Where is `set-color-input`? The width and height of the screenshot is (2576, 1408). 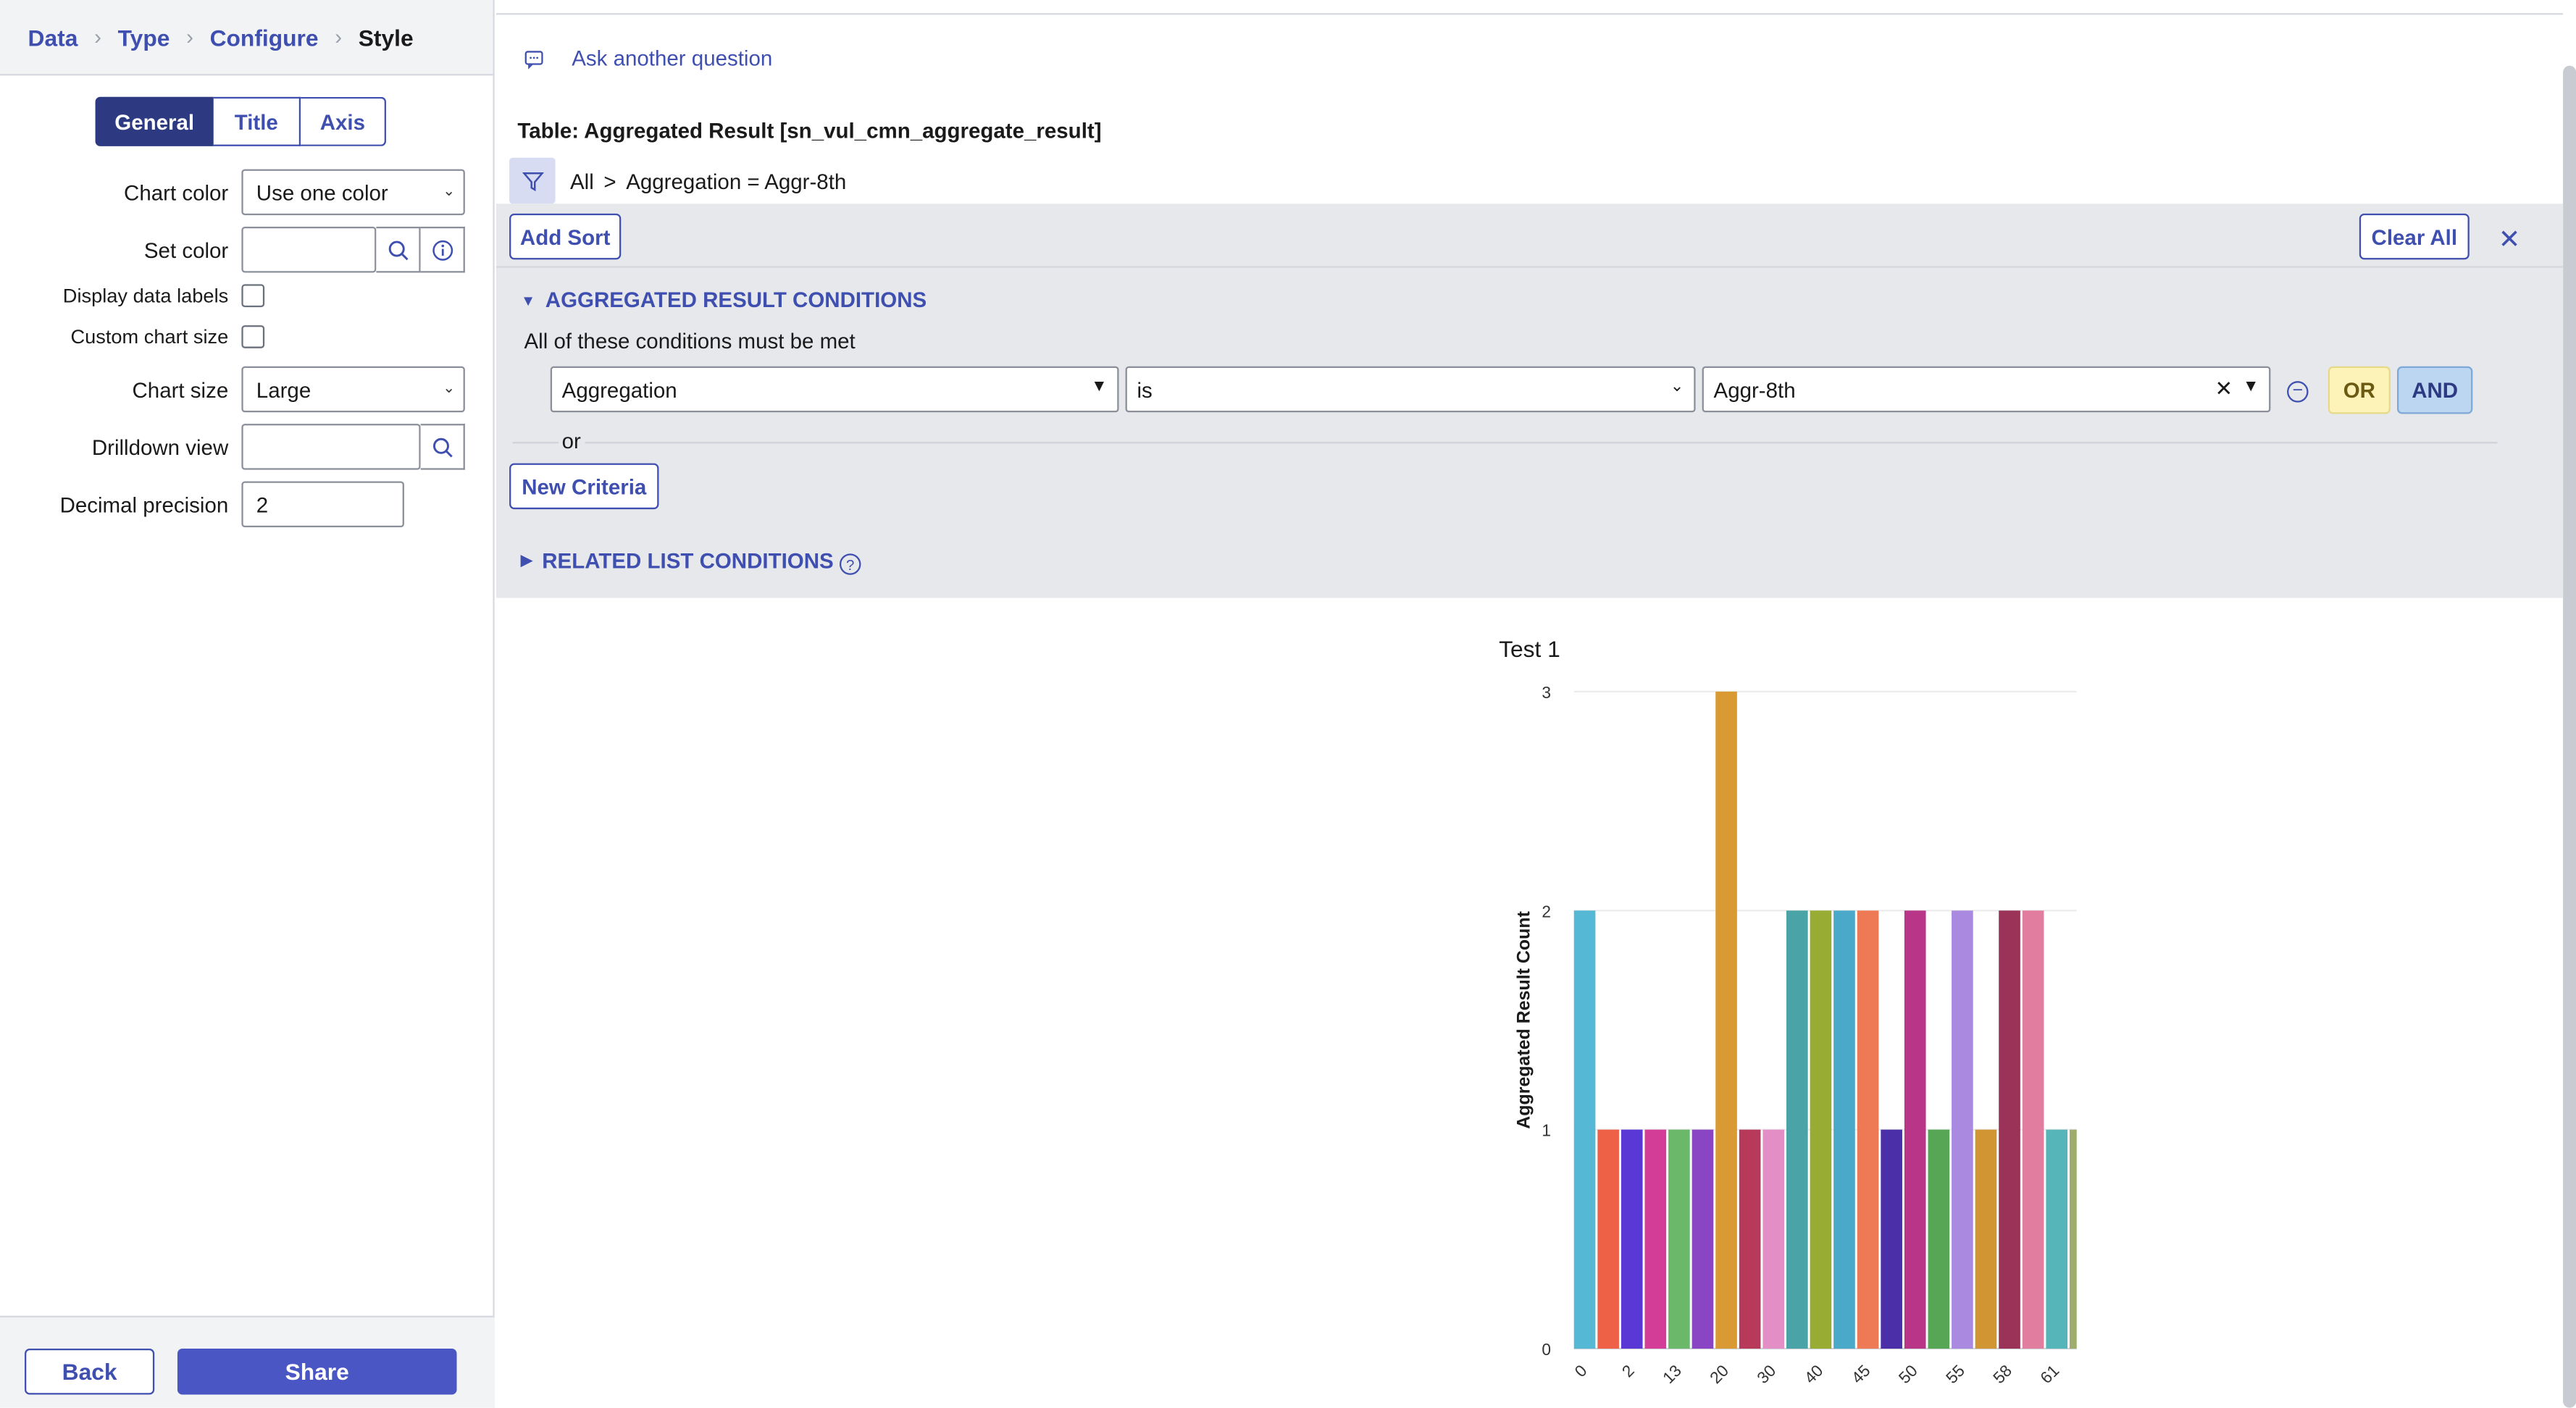 set-color-input is located at coordinates (309, 249).